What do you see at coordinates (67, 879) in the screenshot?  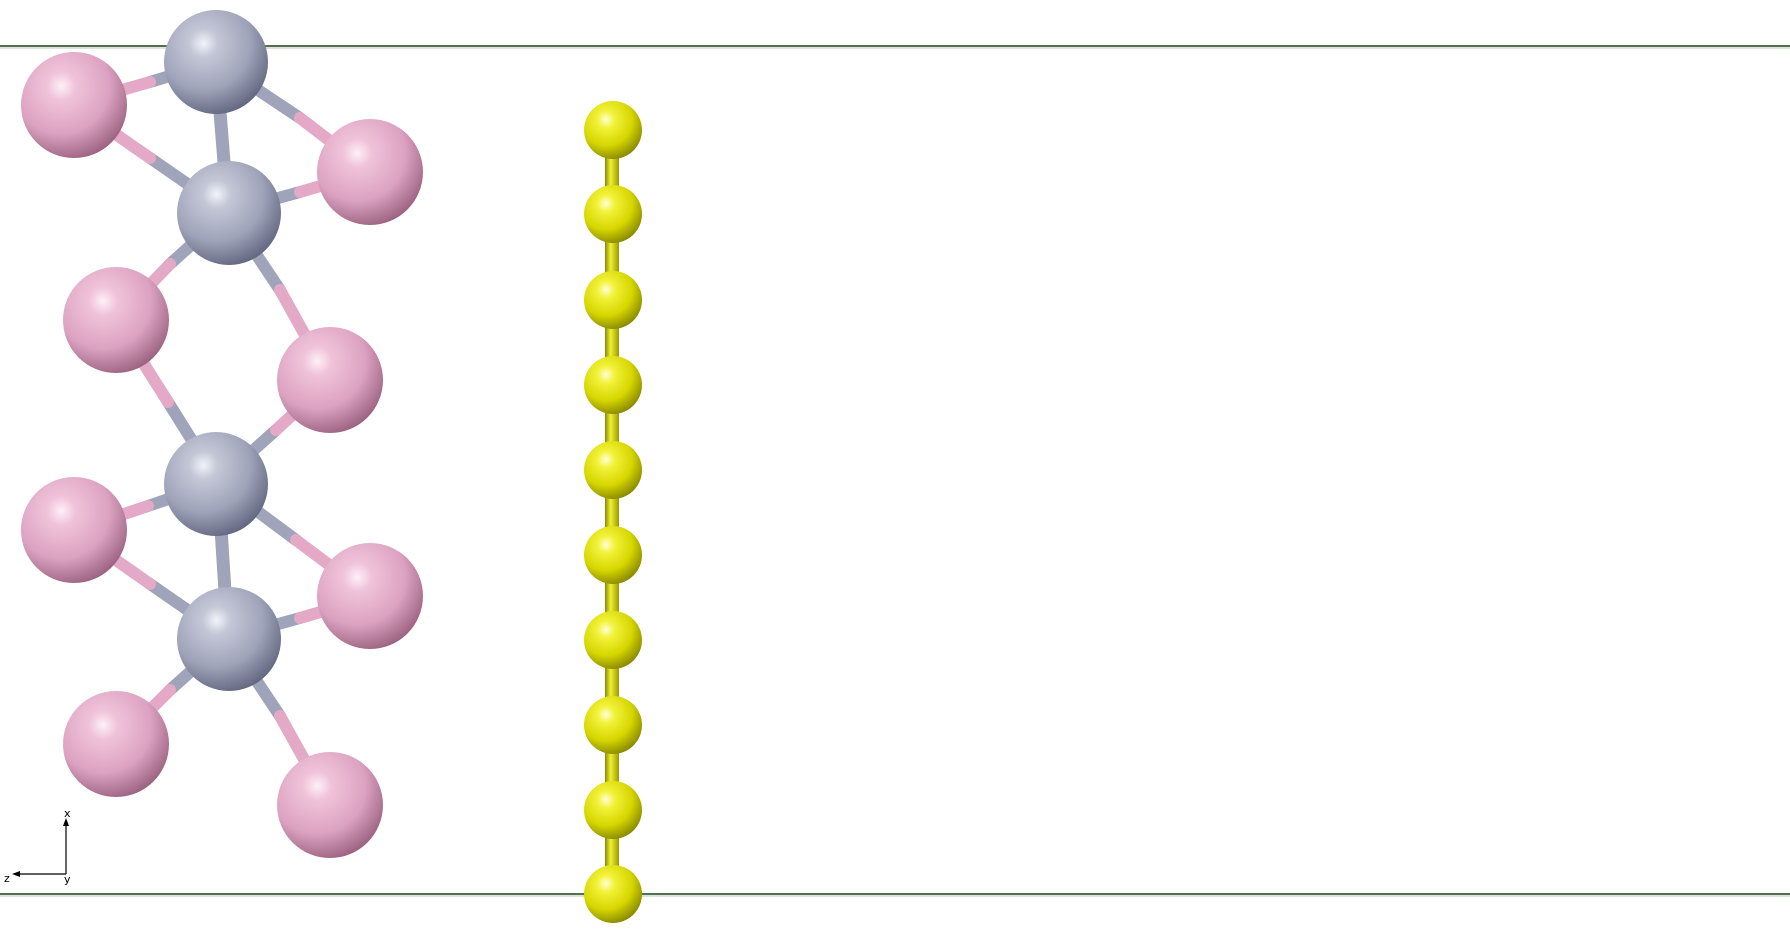 I see `y-axis-label: y` at bounding box center [67, 879].